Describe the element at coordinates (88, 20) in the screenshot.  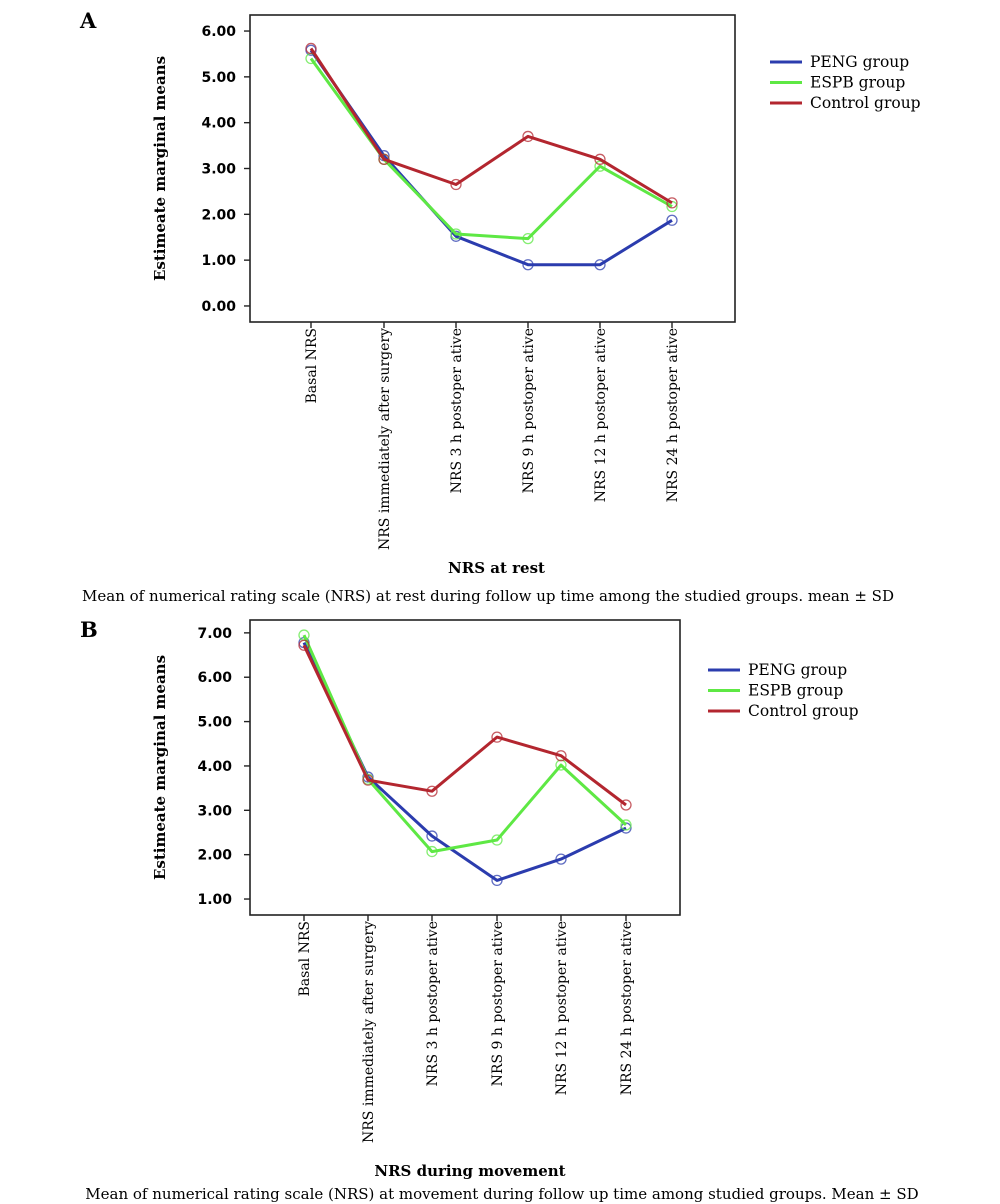
I see `panel-letter: A` at that location.